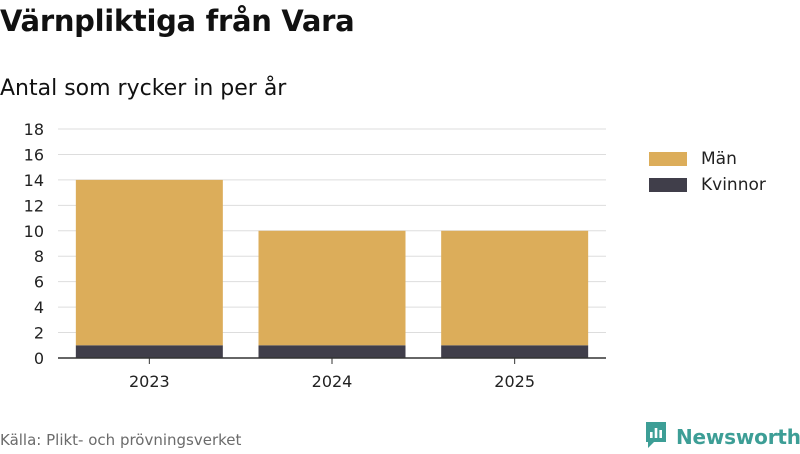  Describe the element at coordinates (177, 21) in the screenshot. I see `chart-title: Värnpliktiga från Vara` at that location.